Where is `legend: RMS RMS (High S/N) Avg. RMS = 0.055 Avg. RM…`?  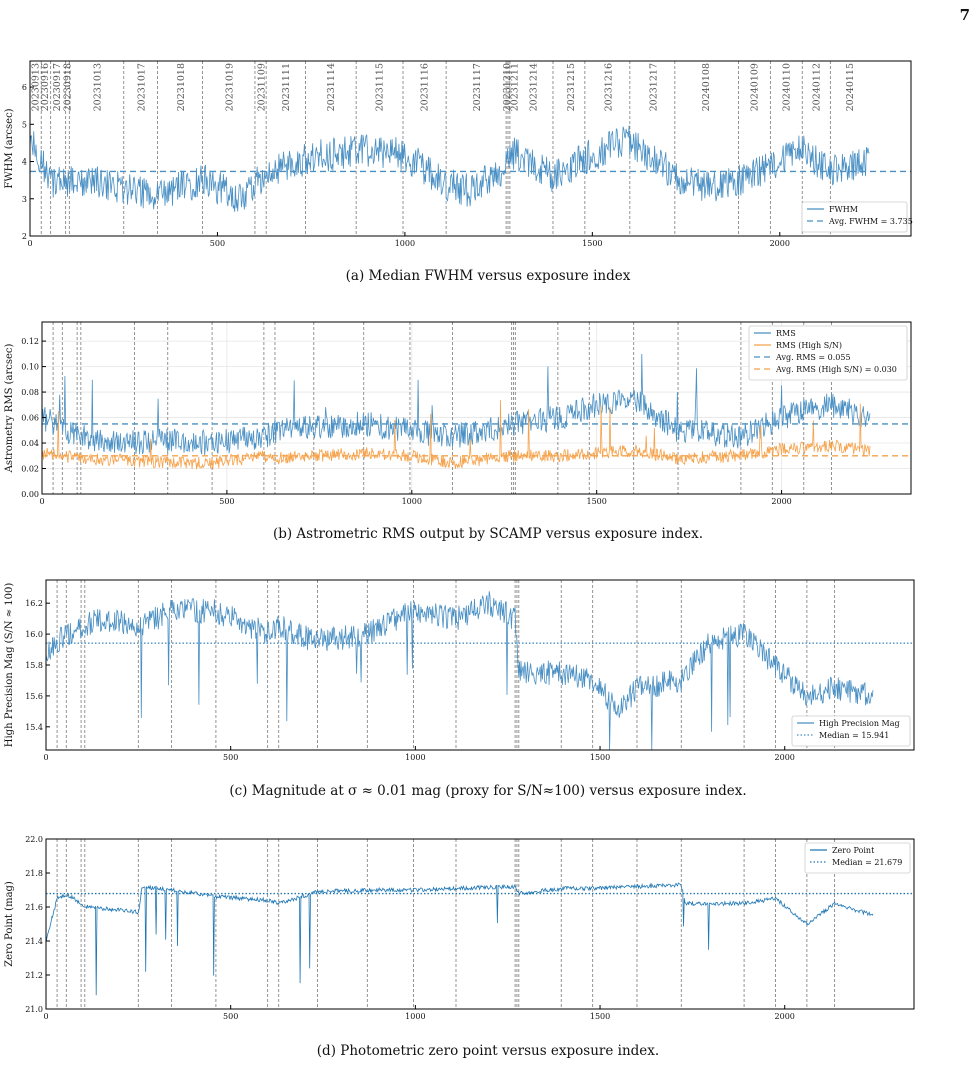
legend: RMS RMS (High S/N) Avg. RMS = 0.055 Avg. RM… is located at coordinates (828, 353).